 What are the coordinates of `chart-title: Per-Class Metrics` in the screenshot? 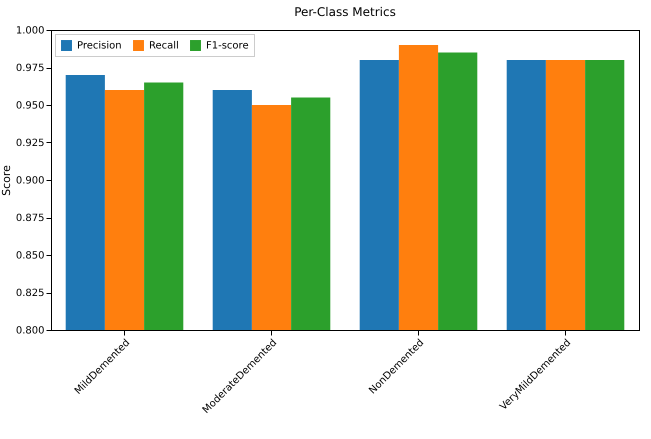 It's located at (345, 12).